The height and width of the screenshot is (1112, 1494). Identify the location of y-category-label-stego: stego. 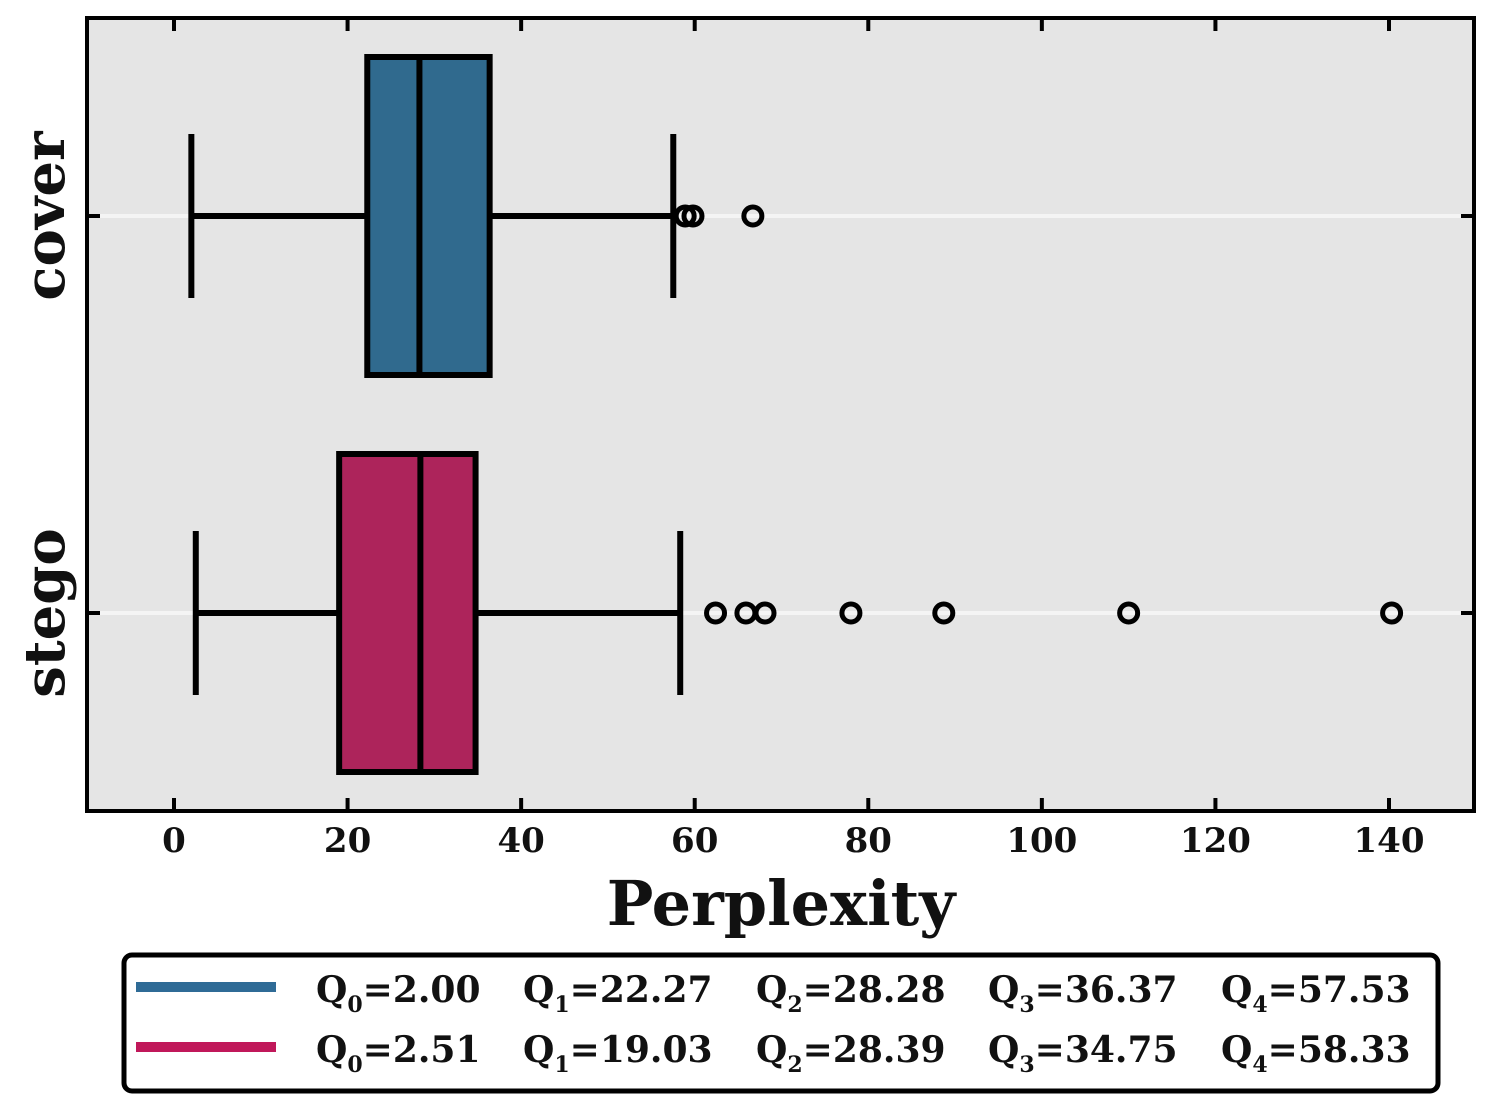
(45, 613).